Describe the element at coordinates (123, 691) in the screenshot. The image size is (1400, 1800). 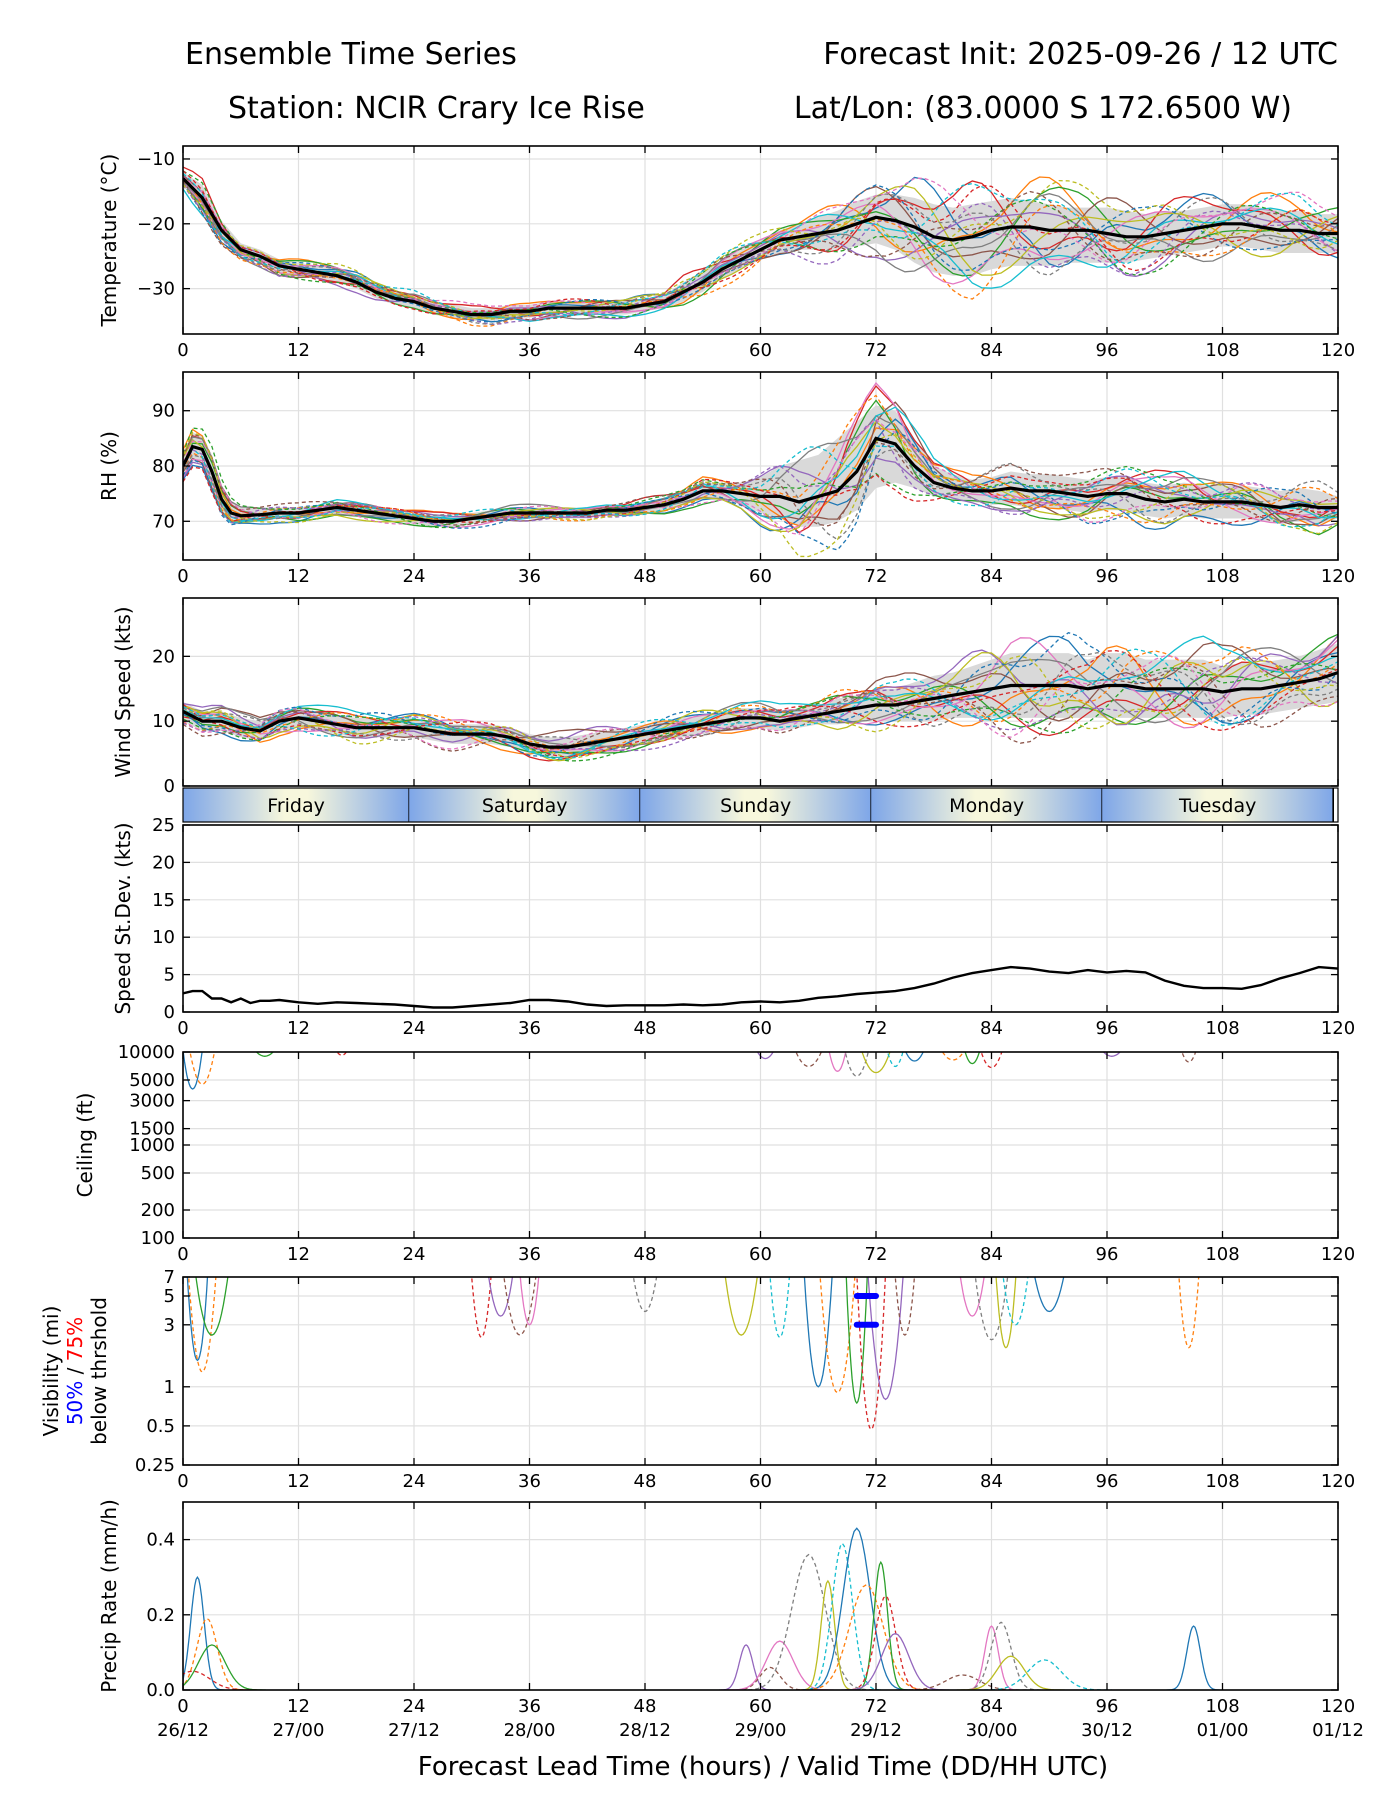
I see `y-axis-label: Wind Speed (kts)` at that location.